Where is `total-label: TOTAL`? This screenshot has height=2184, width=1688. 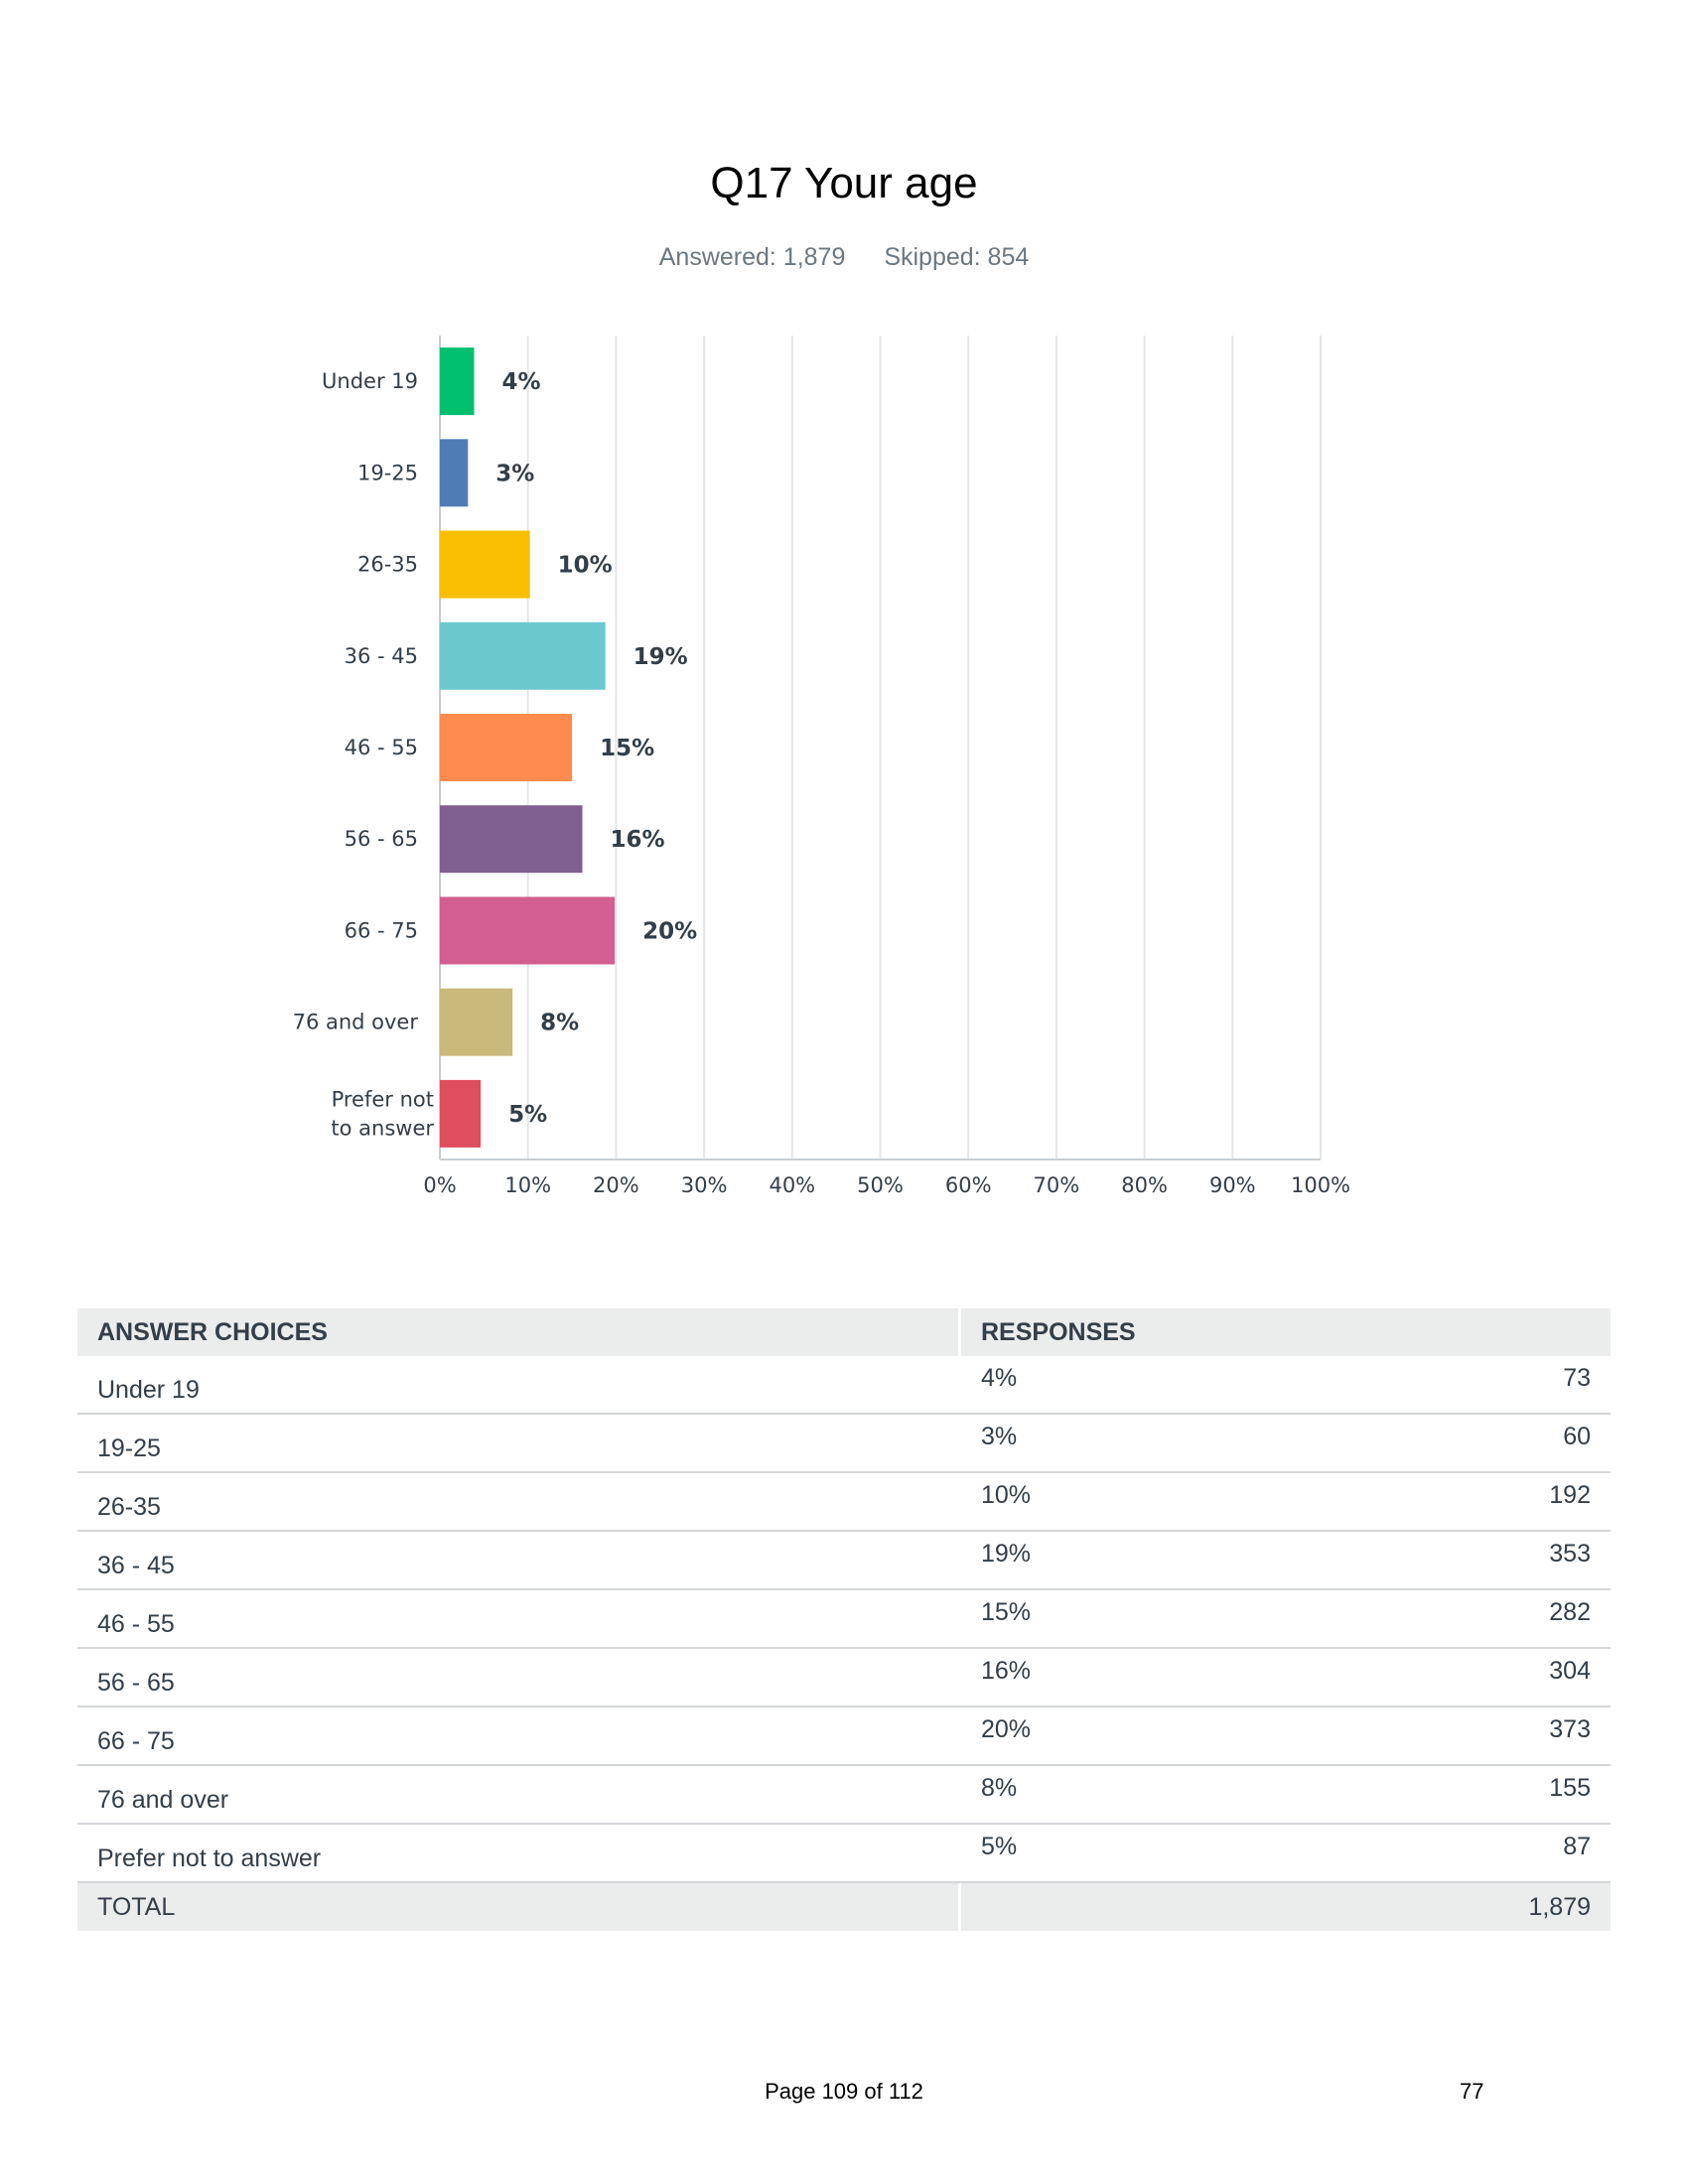
total-label: TOTAL is located at coordinates (519, 1907).